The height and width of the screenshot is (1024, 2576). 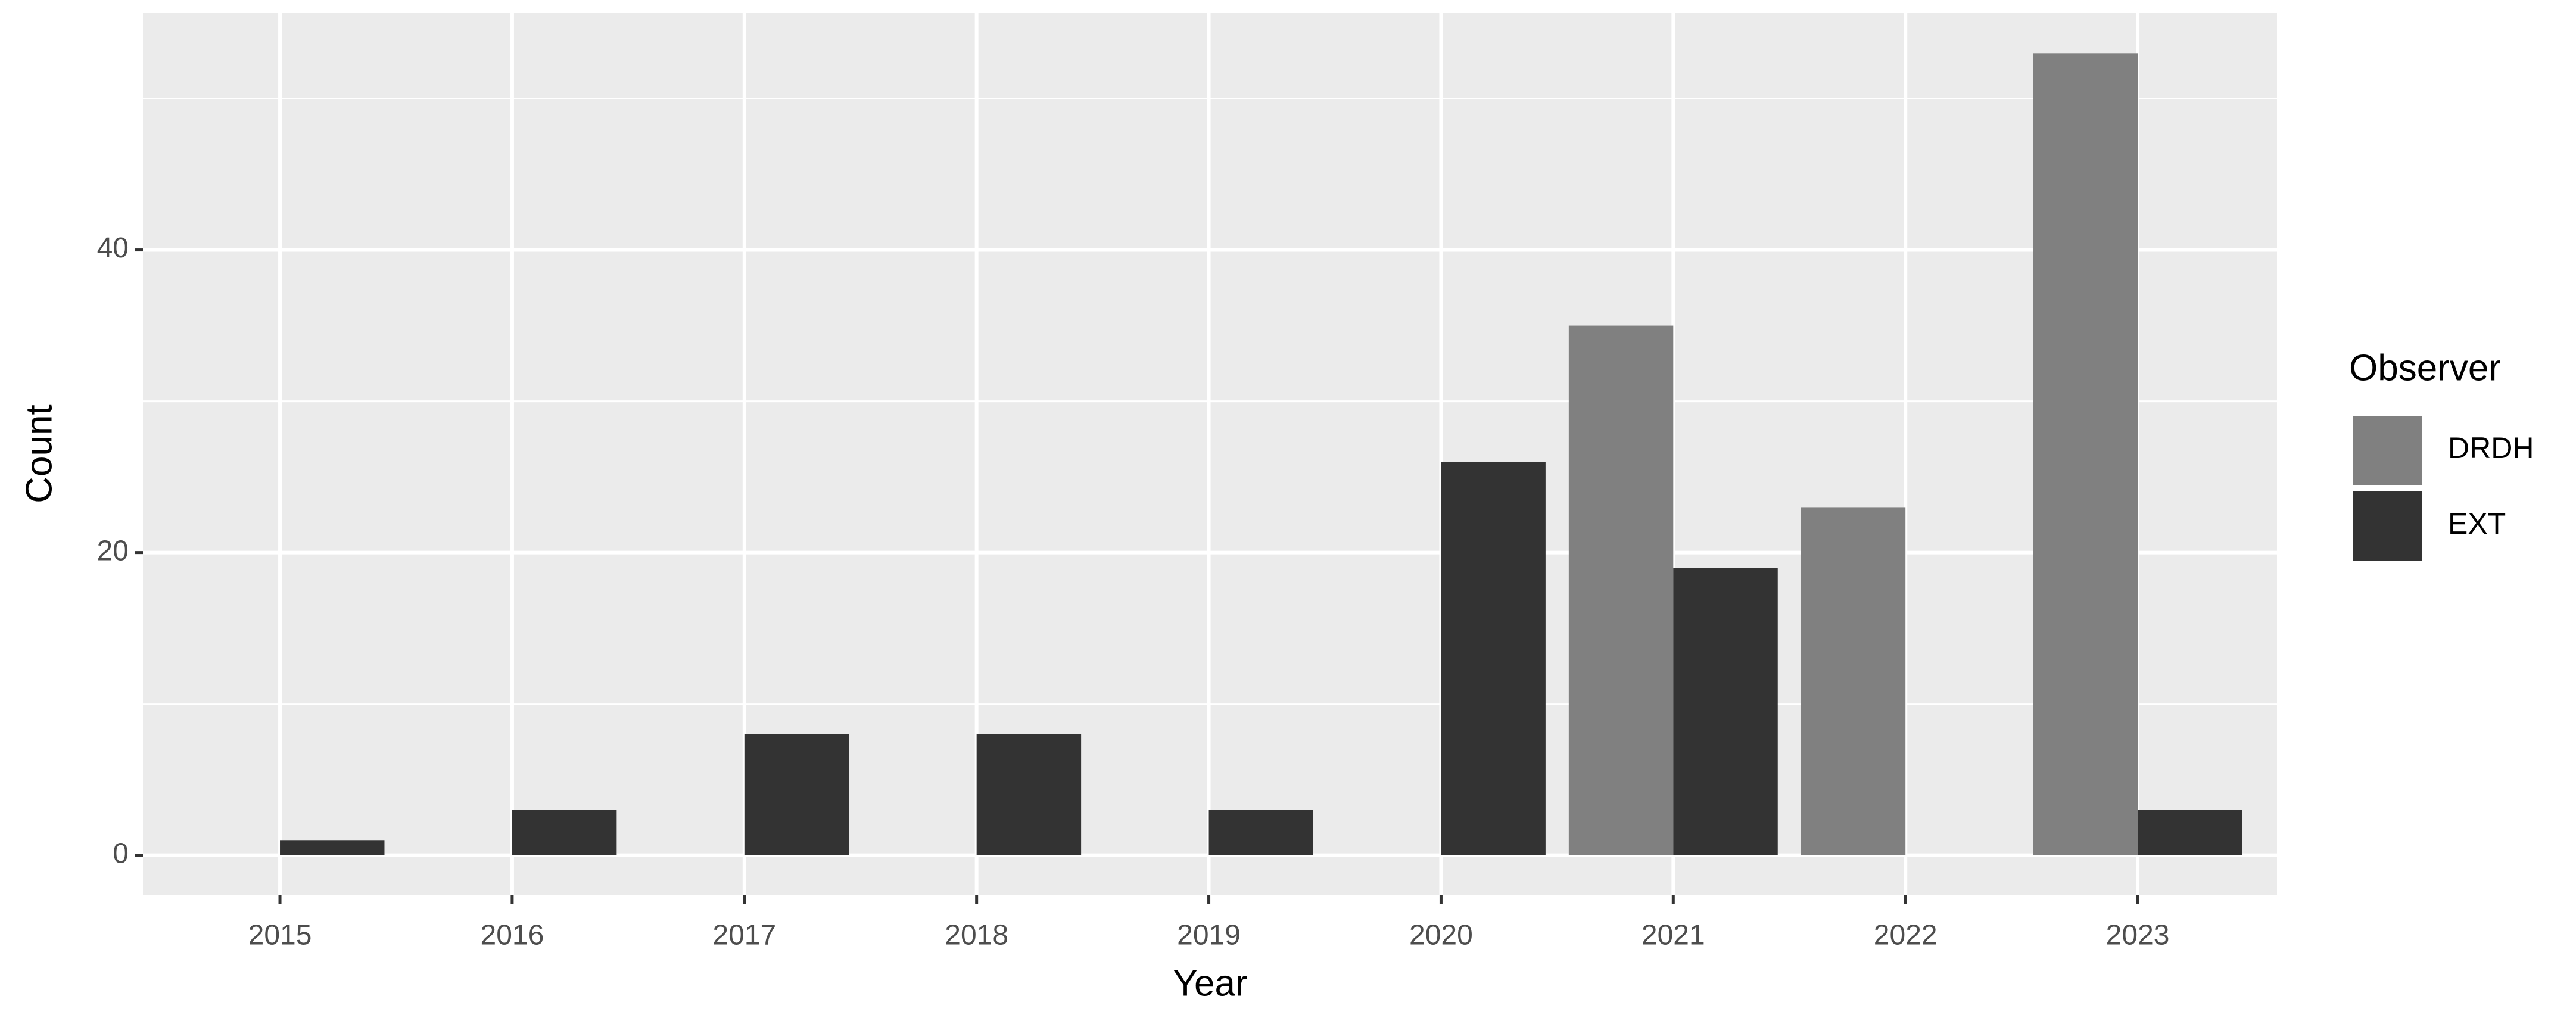 What do you see at coordinates (280, 935) in the screenshot?
I see `x-tick-label: 2015` at bounding box center [280, 935].